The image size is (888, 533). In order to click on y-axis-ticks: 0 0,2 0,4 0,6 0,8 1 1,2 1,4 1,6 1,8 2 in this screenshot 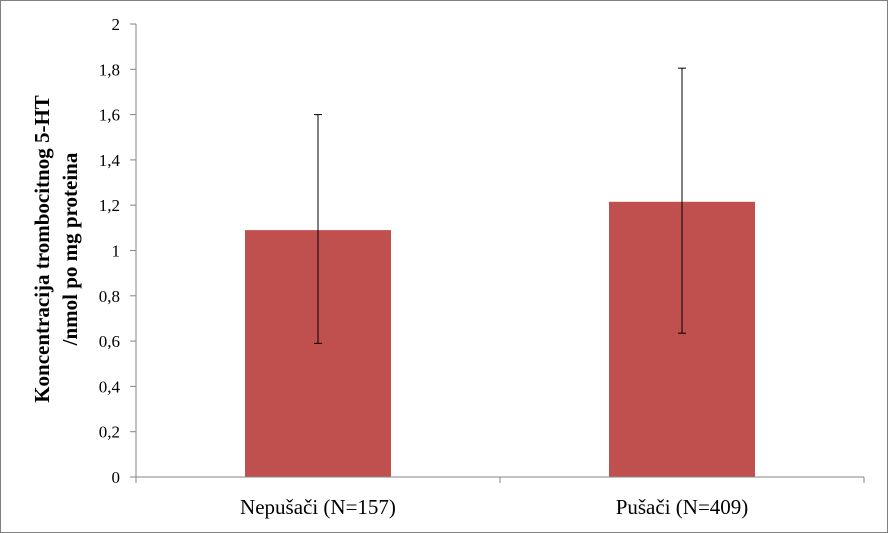, I will do `click(117, 251)`.